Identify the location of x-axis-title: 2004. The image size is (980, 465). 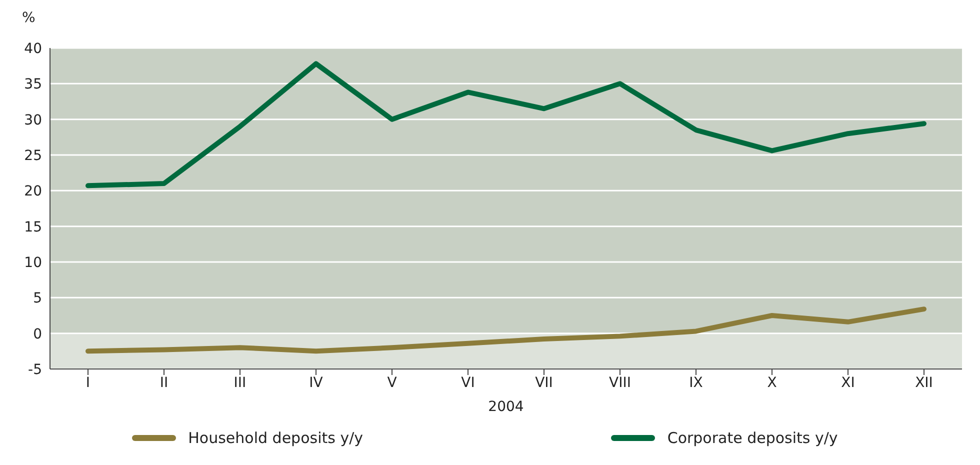
(506, 407).